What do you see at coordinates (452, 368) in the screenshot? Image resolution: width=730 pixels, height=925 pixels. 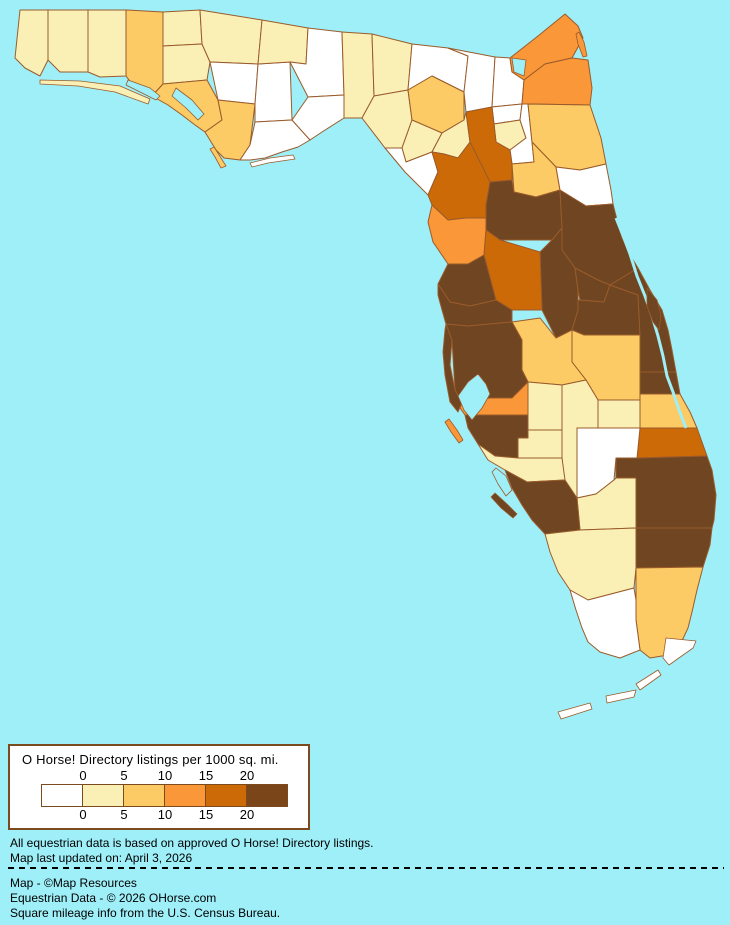 I see `county-pinellas` at bounding box center [452, 368].